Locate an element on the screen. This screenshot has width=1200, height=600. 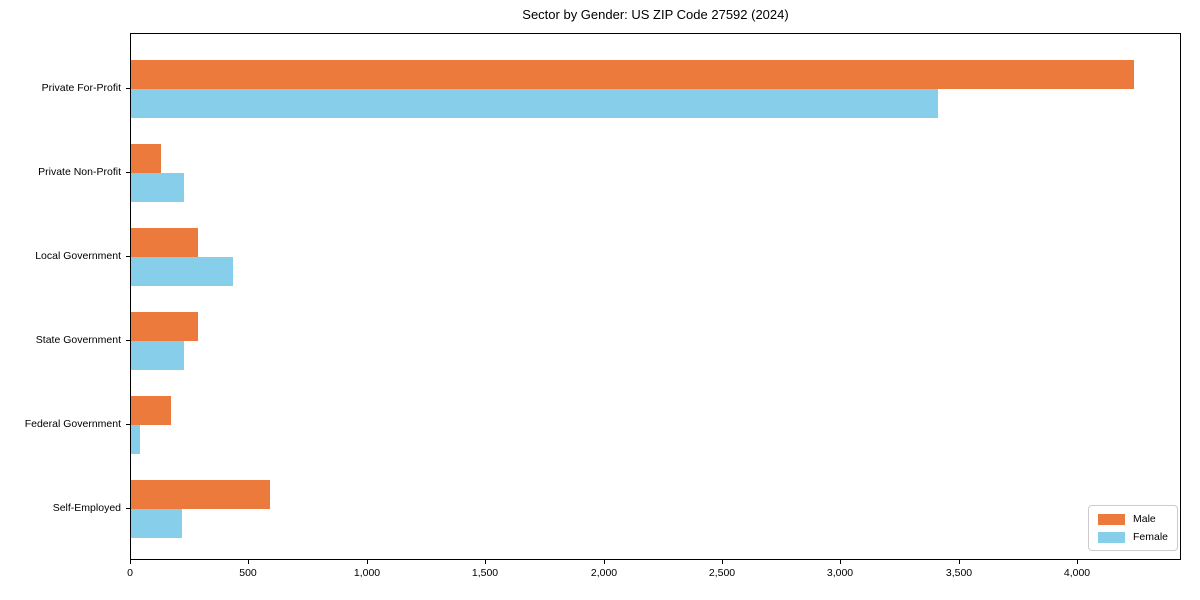
bar-female-private-non-profit is located at coordinates (157, 187).